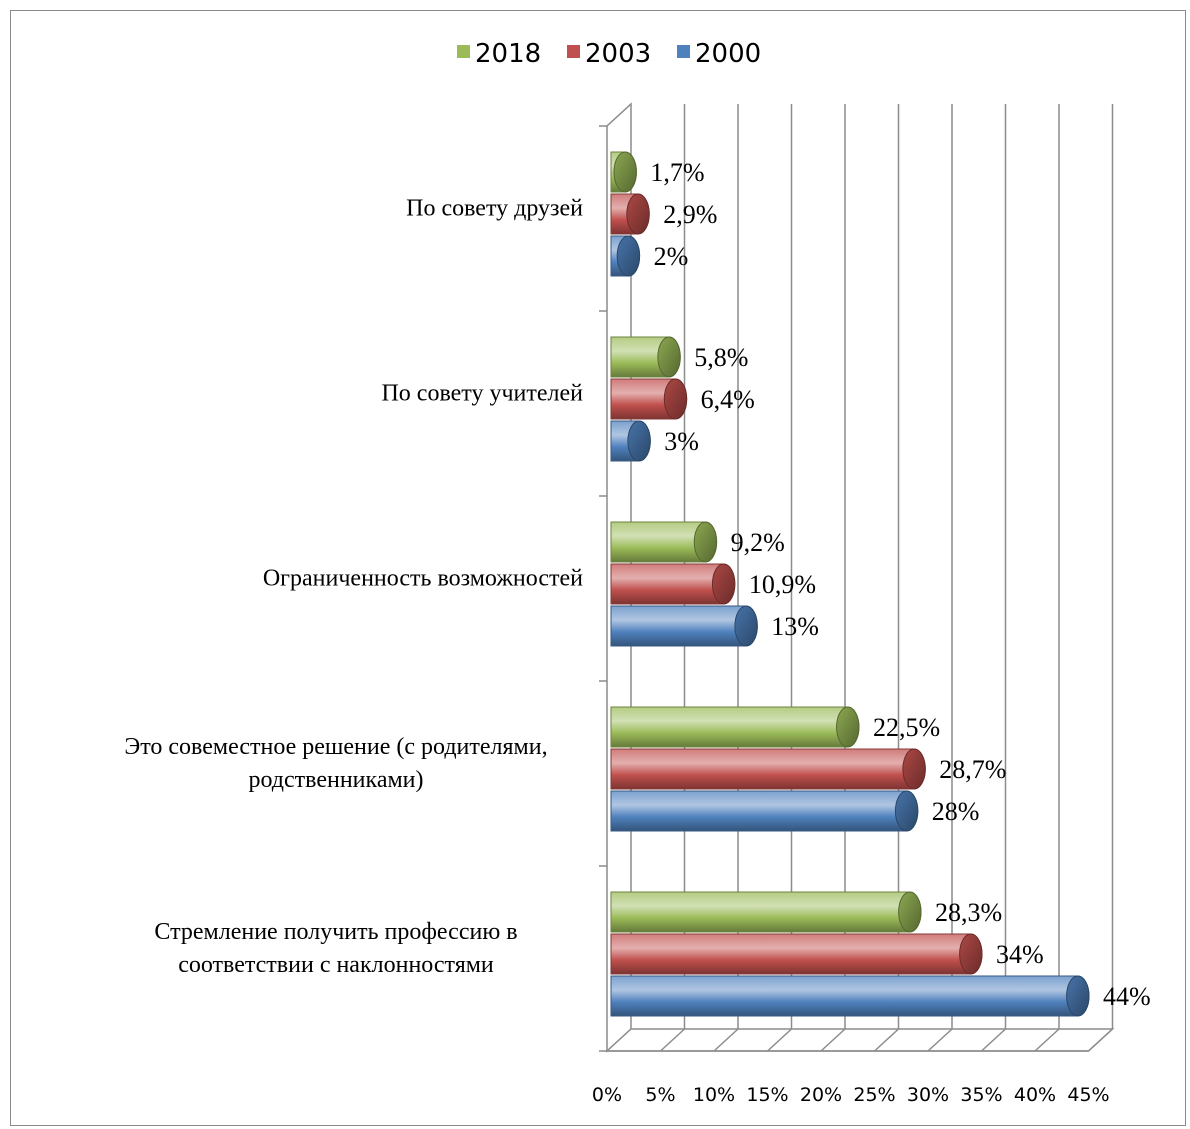 Image resolution: width=1190 pixels, height=1129 pixels. What do you see at coordinates (956, 811) in the screenshot?
I see `data-label: 28%` at bounding box center [956, 811].